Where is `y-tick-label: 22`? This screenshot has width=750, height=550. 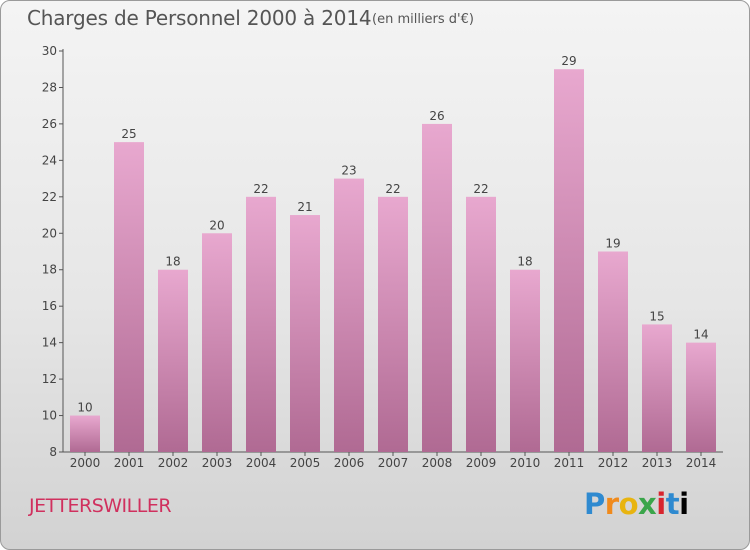
y-tick-label: 22 is located at coordinates (49, 197).